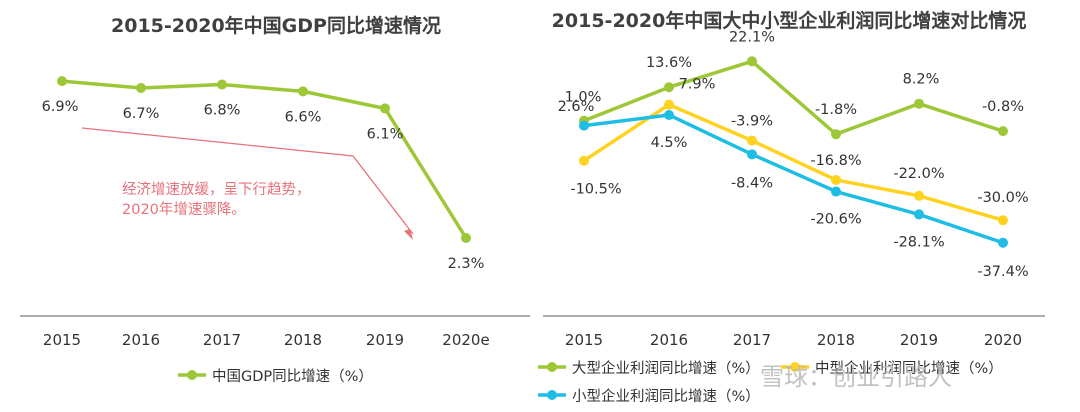 The height and width of the screenshot is (412, 1080). I want to click on gdp-series-line, so click(264, 159).